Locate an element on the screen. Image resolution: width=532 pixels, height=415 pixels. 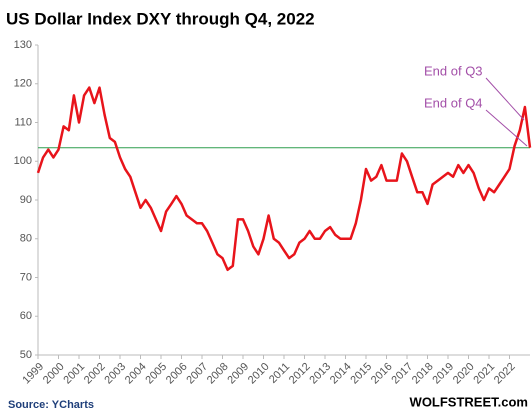
x-tick-label: 2015 is located at coordinates (361, 374).